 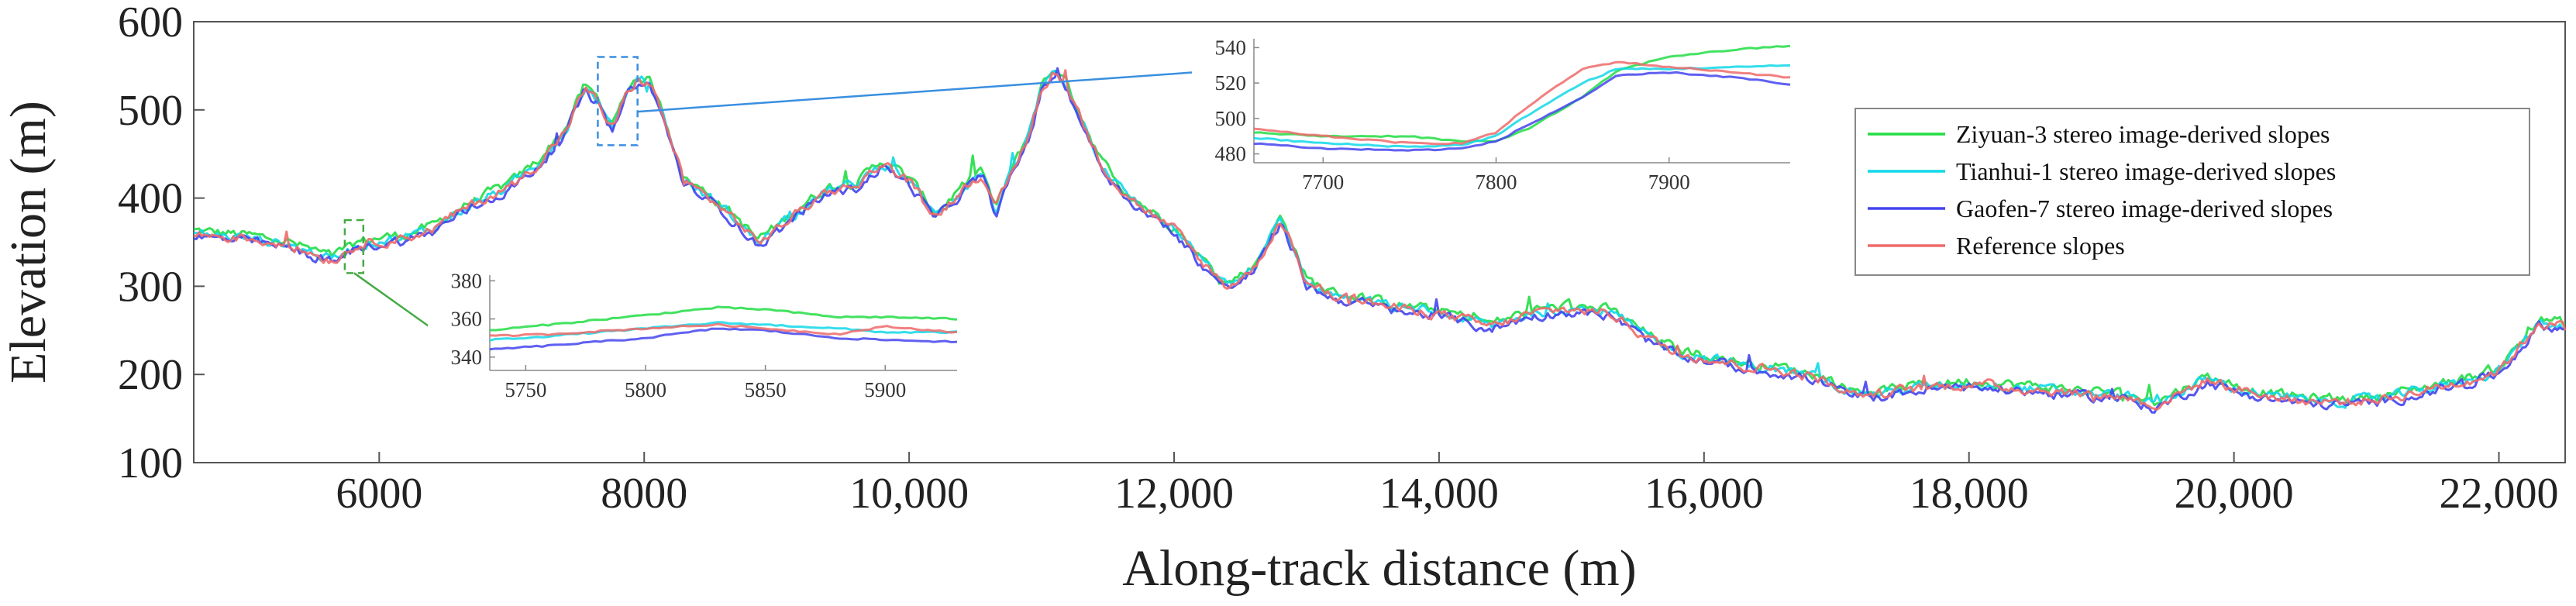 What do you see at coordinates (150, 111) in the screenshot?
I see `y-tick-label: 500` at bounding box center [150, 111].